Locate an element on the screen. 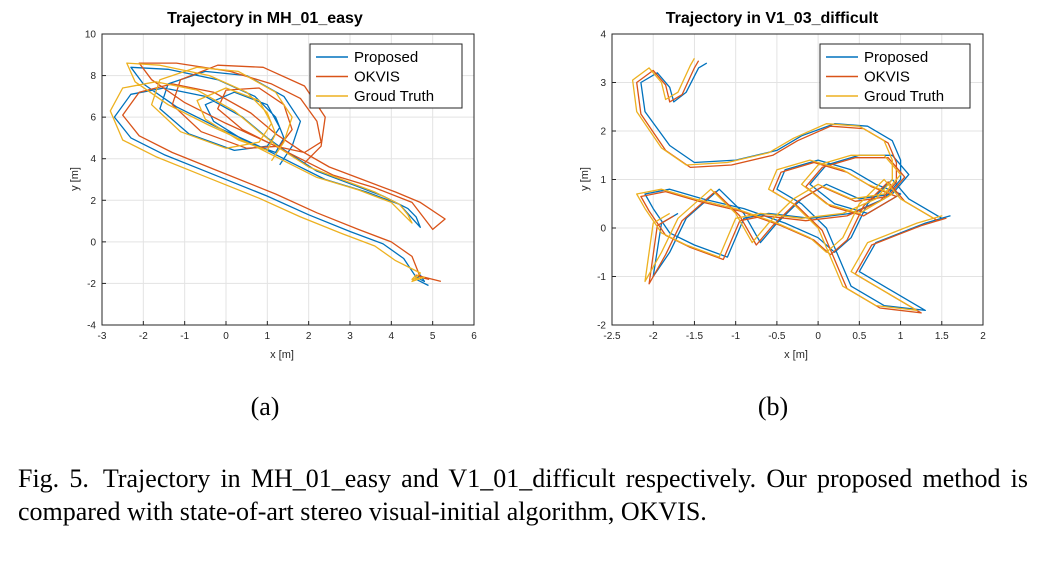  subfigure-label-b: (b) is located at coordinates (773, 406).